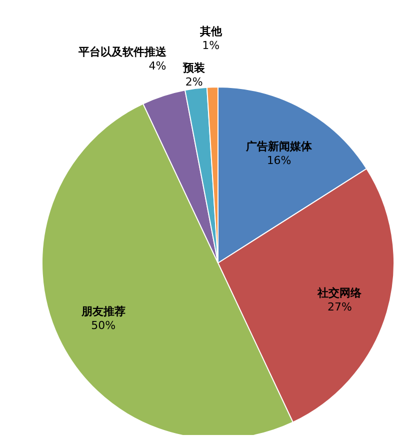 This screenshot has height=443, width=412. Describe the element at coordinates (194, 68) in the screenshot. I see `slice-label: 预装` at that location.